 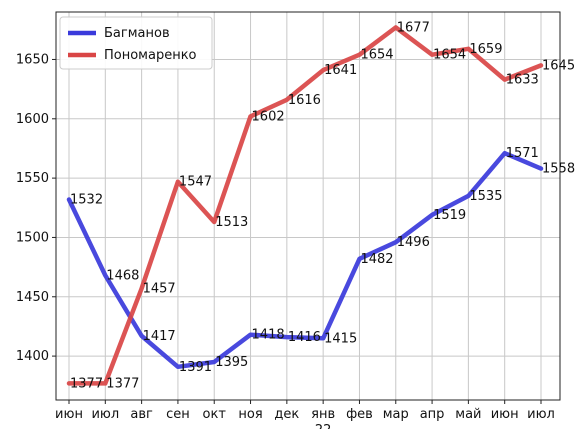 I want to click on data-label: 1513, so click(x=231, y=222).